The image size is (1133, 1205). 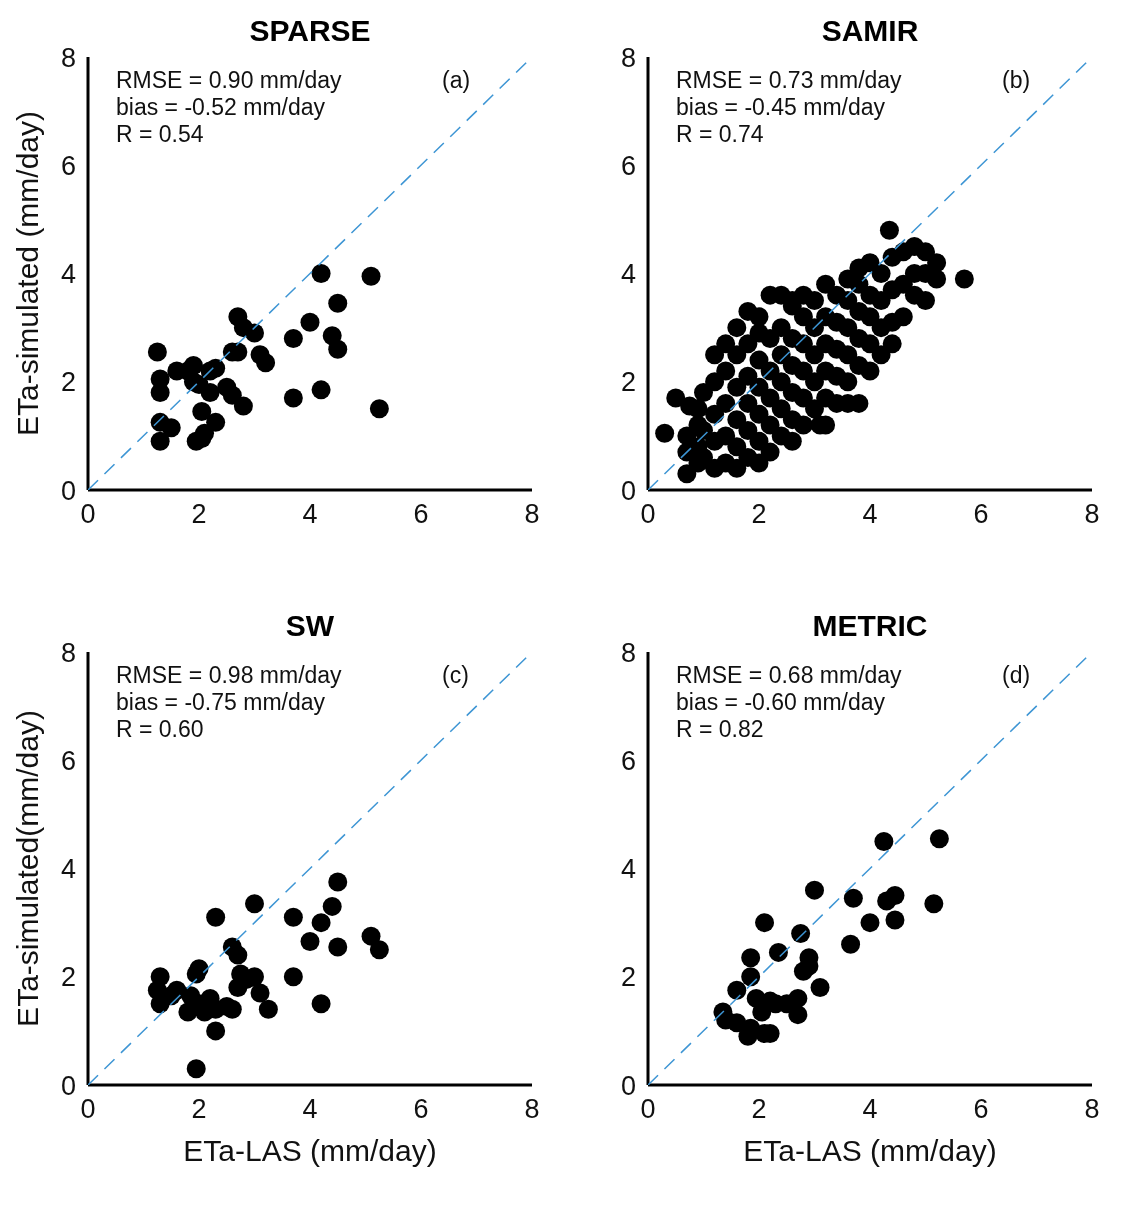 What do you see at coordinates (310, 626) in the screenshot?
I see `chart-title: SW` at bounding box center [310, 626].